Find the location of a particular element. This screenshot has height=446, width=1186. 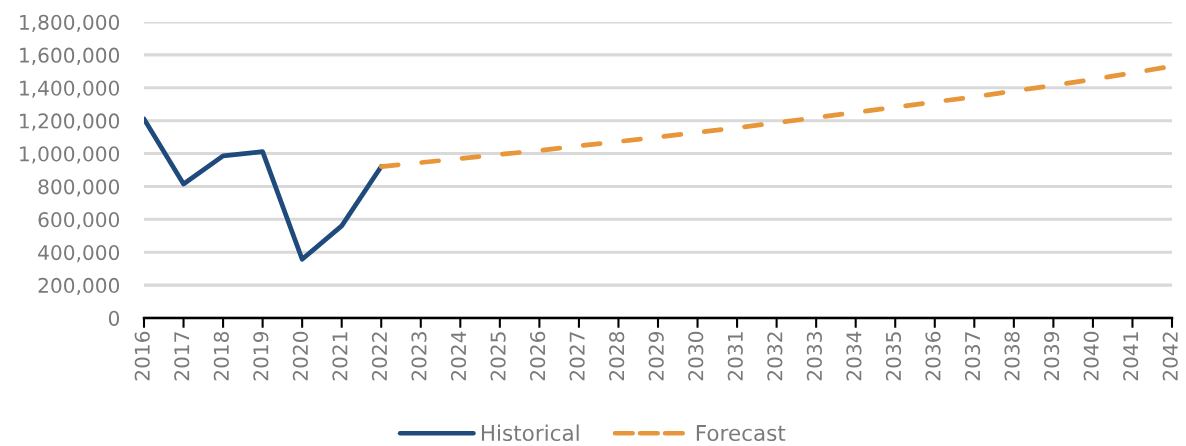

x-tick-label: 2041 is located at coordinates (1131, 356).